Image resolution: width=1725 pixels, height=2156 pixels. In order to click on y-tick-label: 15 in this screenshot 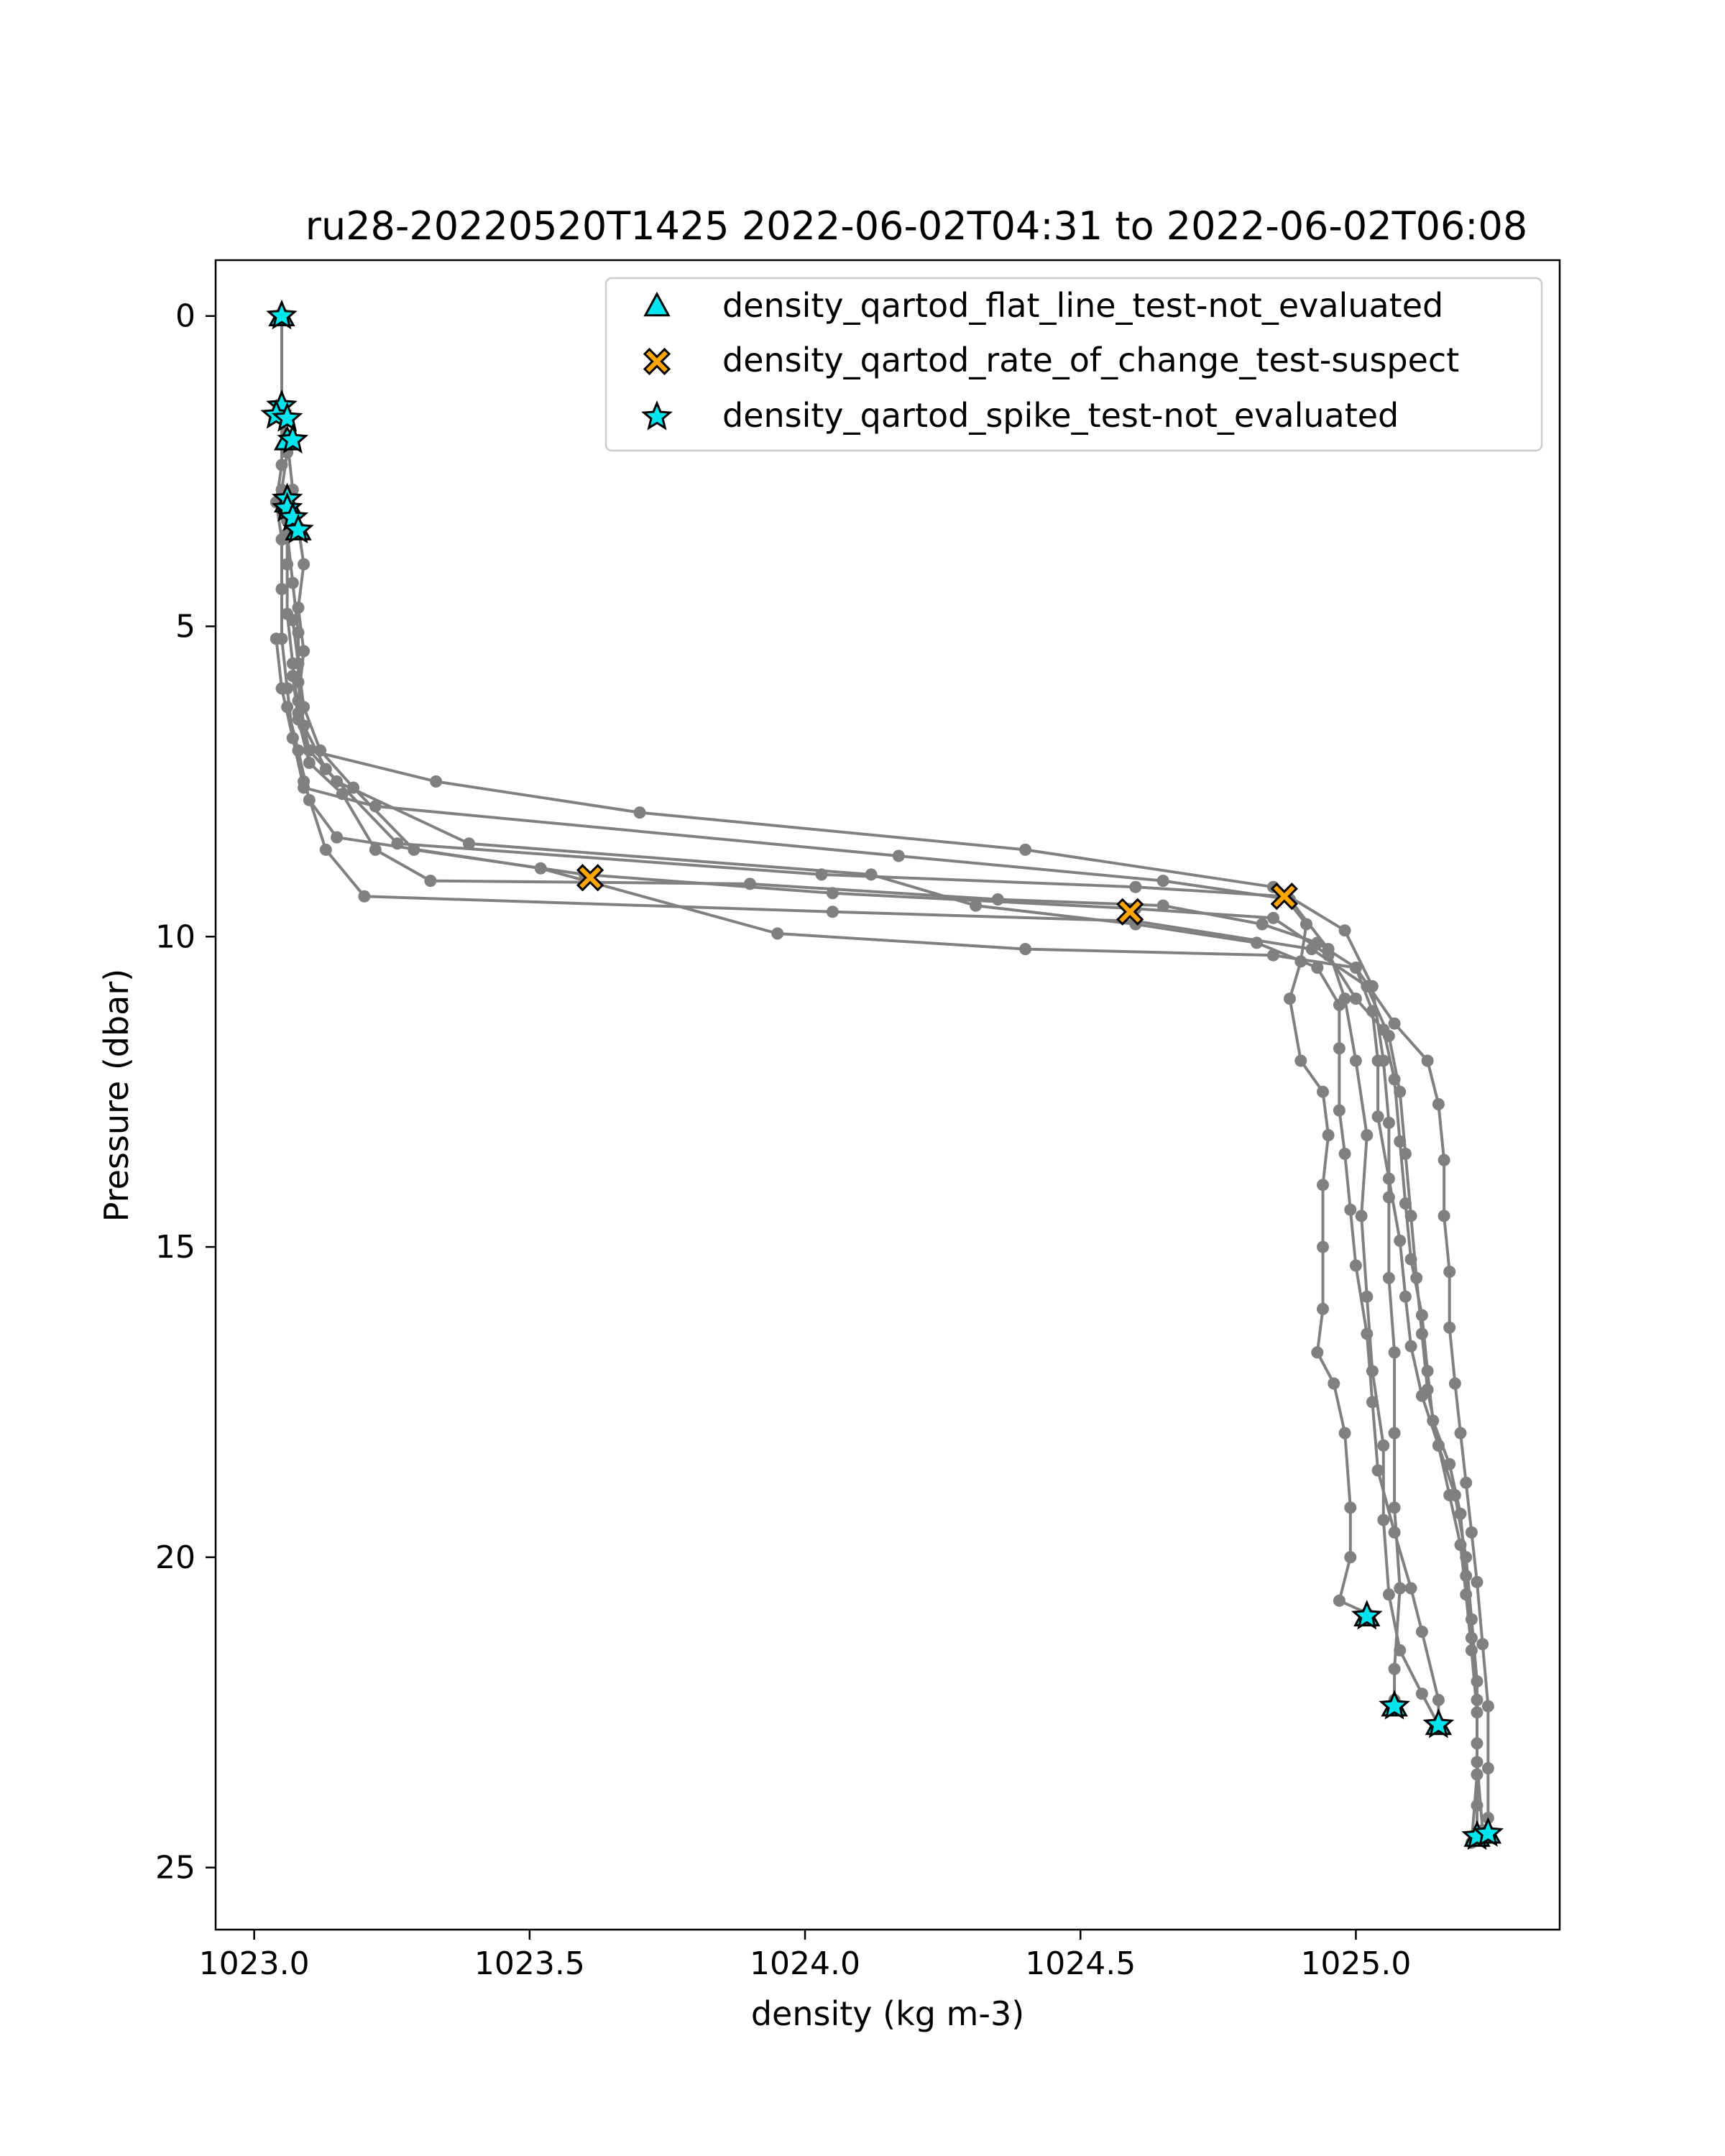, I will do `click(175, 1247)`.